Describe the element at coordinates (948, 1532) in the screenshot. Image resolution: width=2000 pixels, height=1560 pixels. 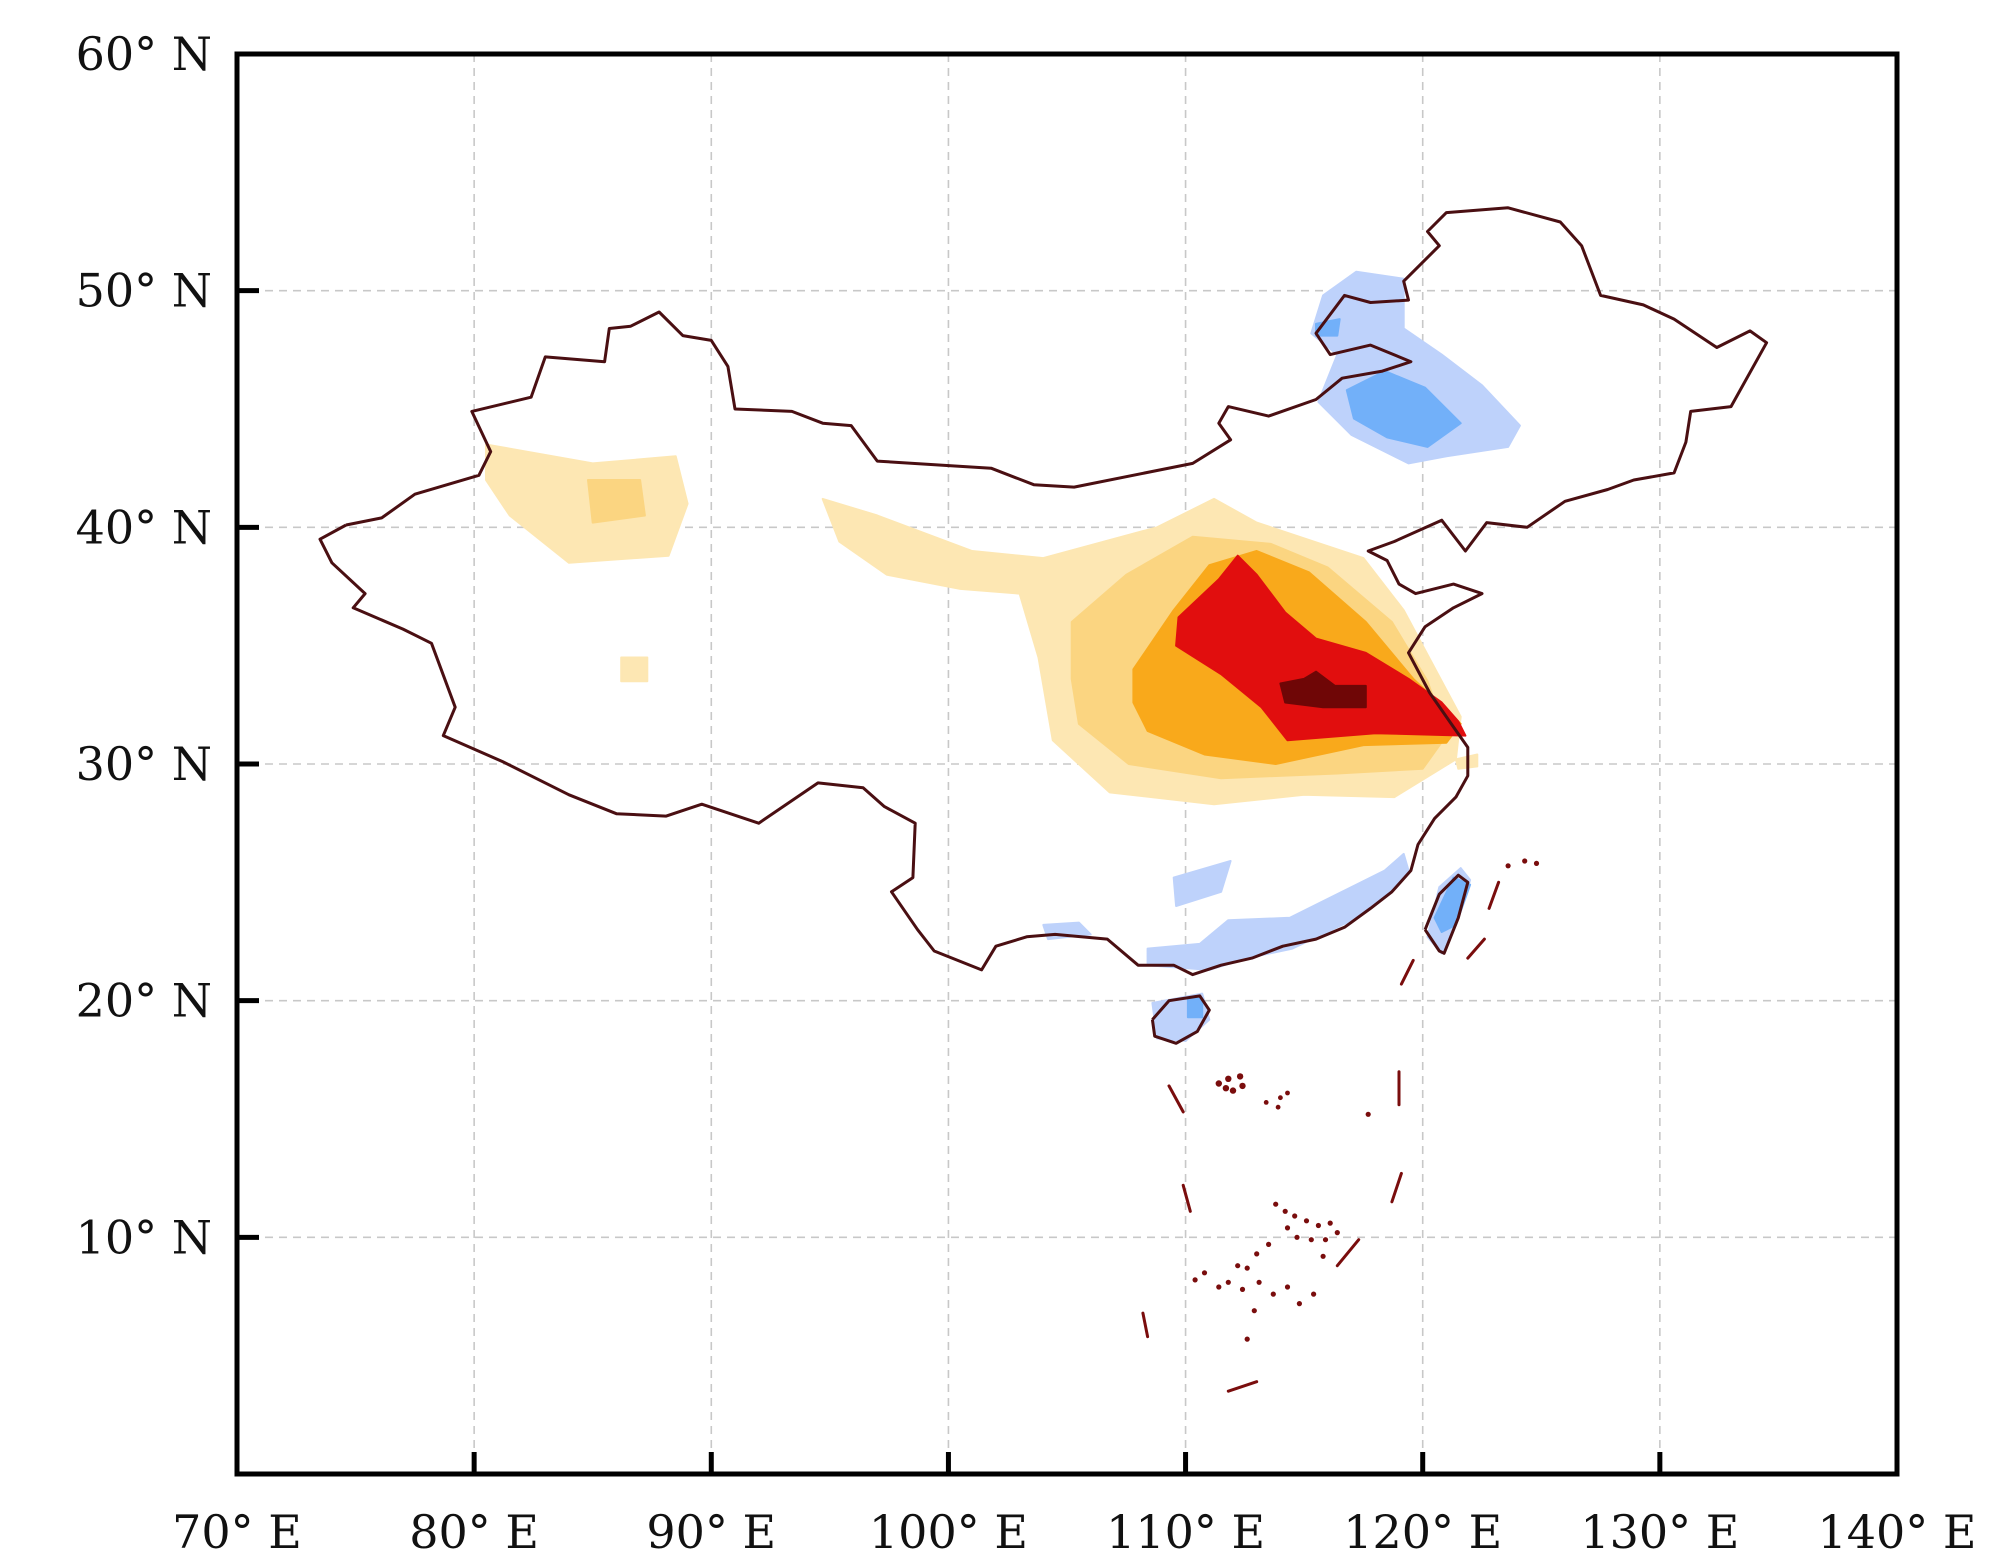
I see `x-tick-label: 100° E` at that location.